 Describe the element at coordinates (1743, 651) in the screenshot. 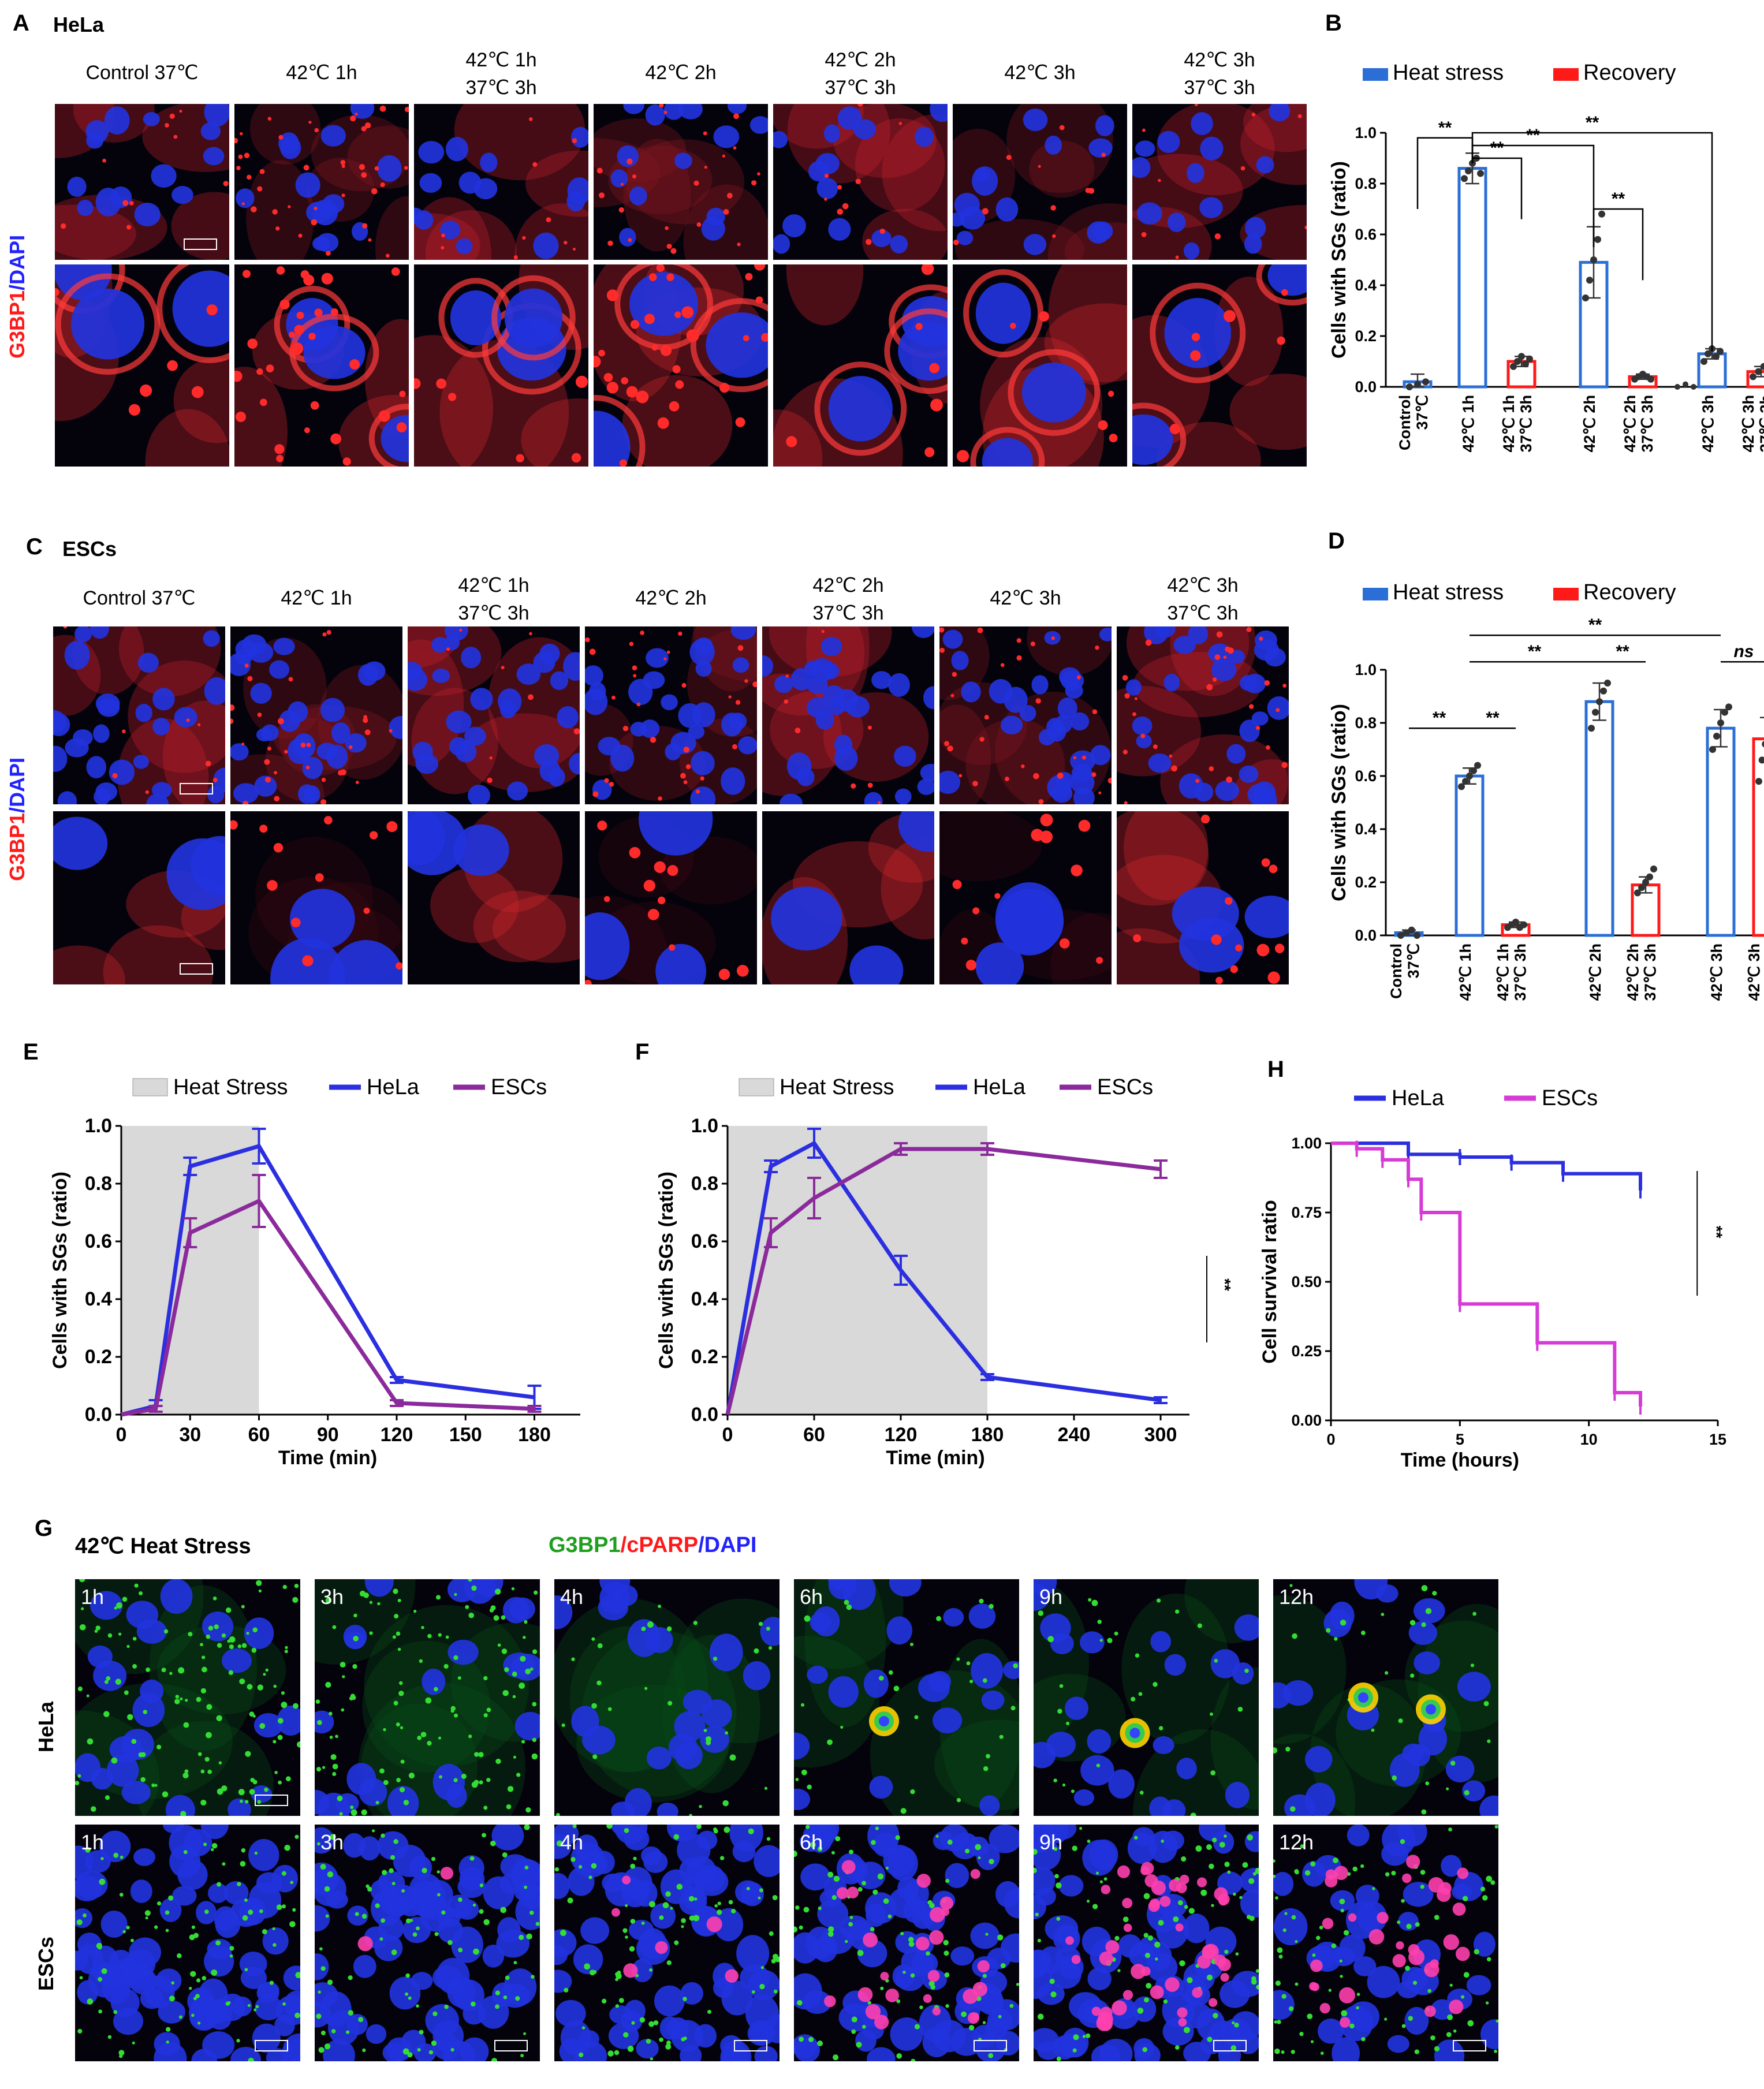

I see `significance-label: ns` at that location.